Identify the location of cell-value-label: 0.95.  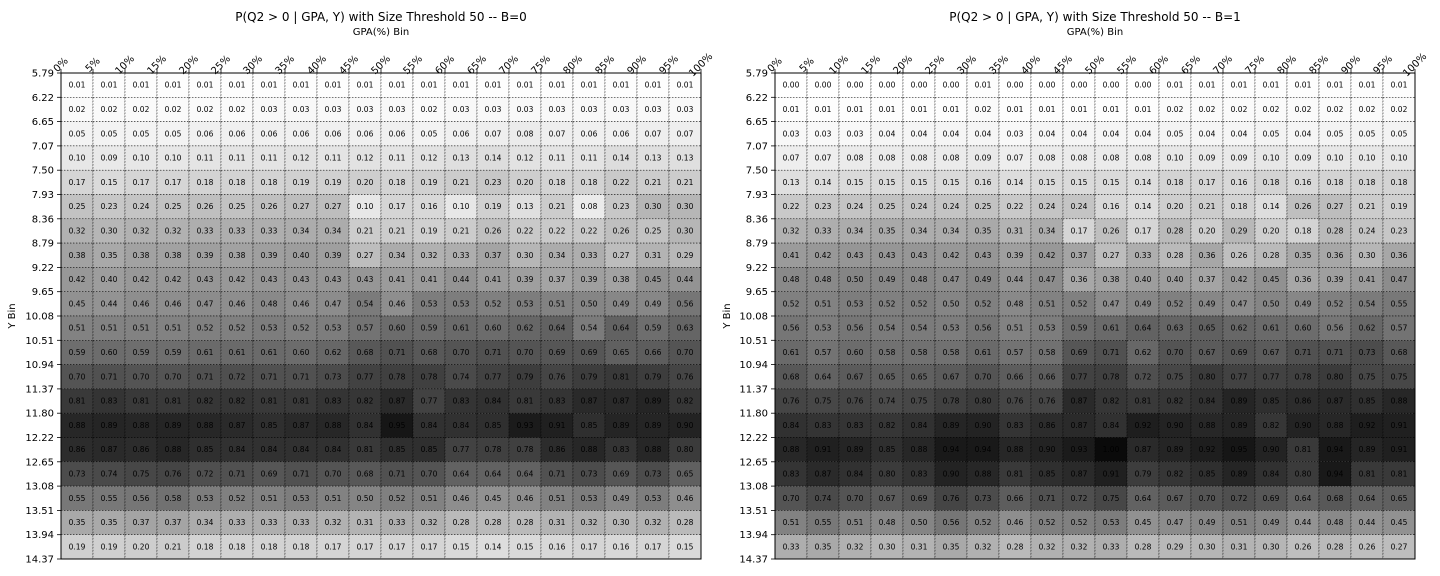
(397, 425).